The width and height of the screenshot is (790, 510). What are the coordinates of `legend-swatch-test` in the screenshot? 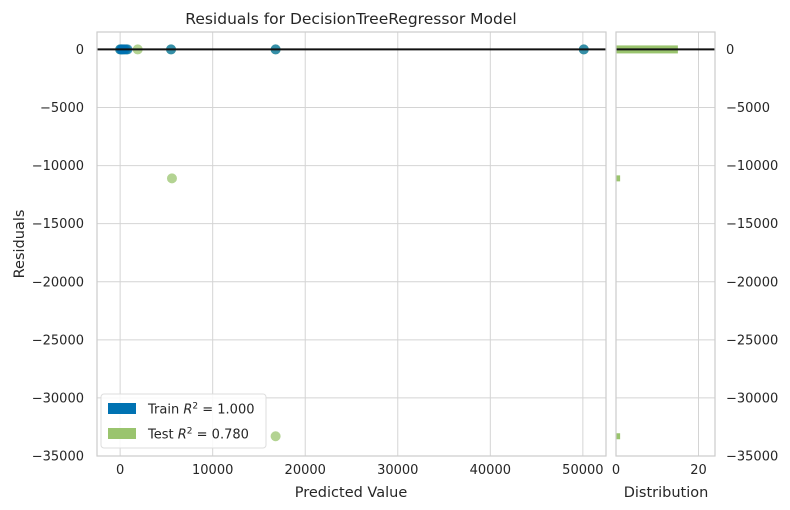 It's located at (122, 433).